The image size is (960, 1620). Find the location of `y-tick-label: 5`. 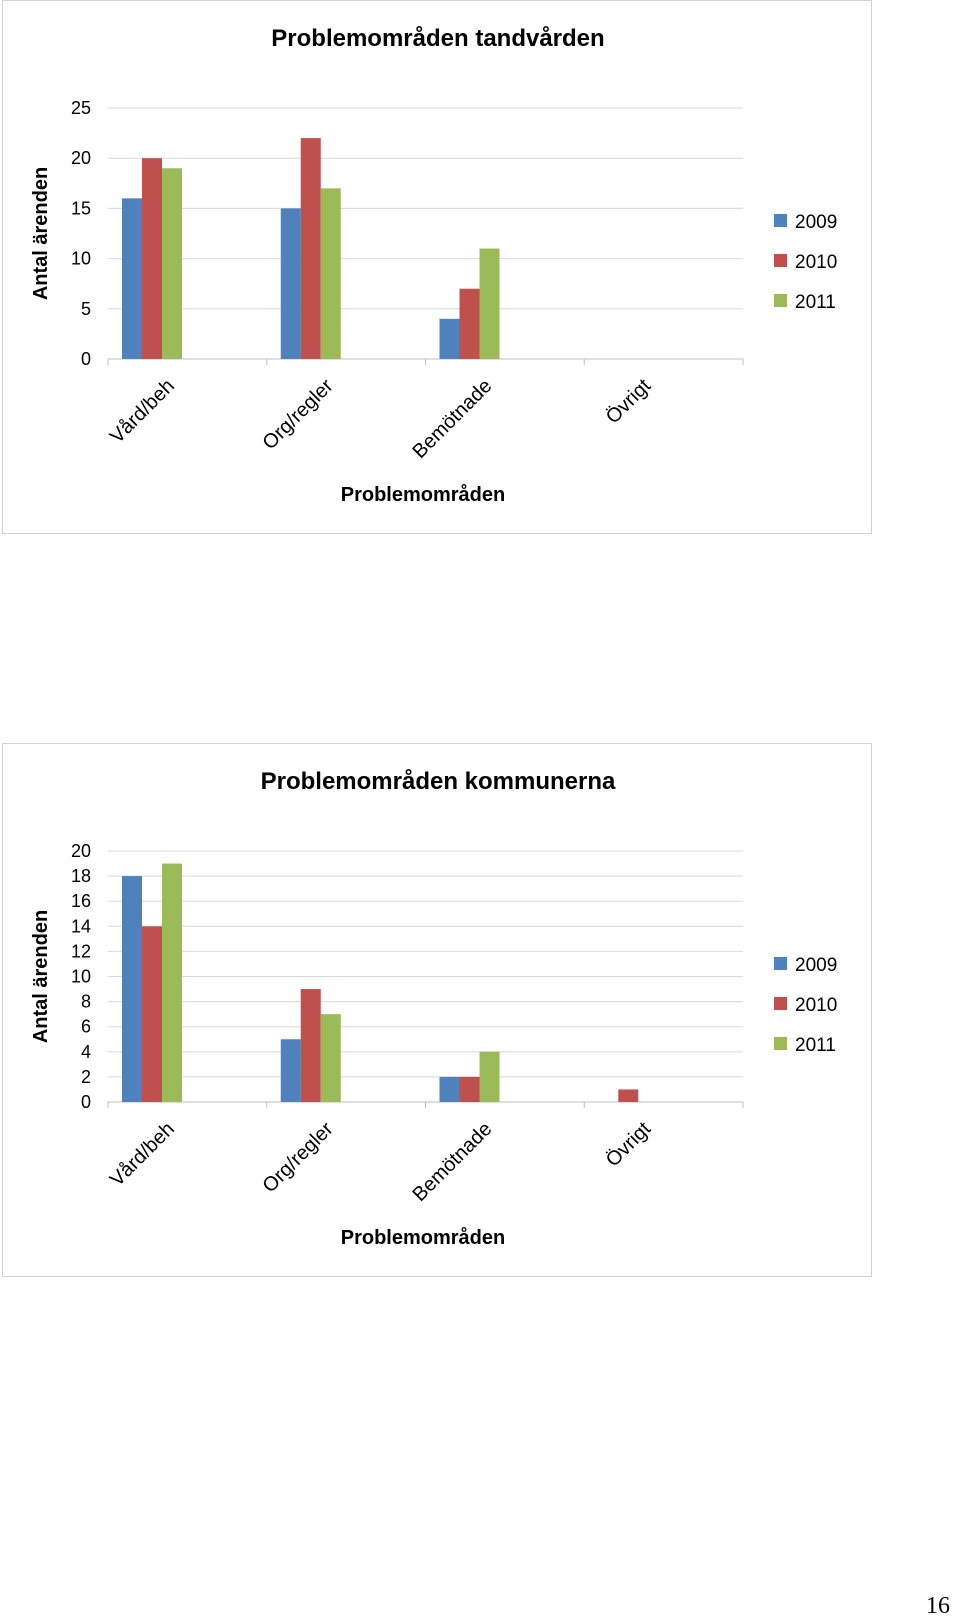

y-tick-label: 5 is located at coordinates (86, 309).